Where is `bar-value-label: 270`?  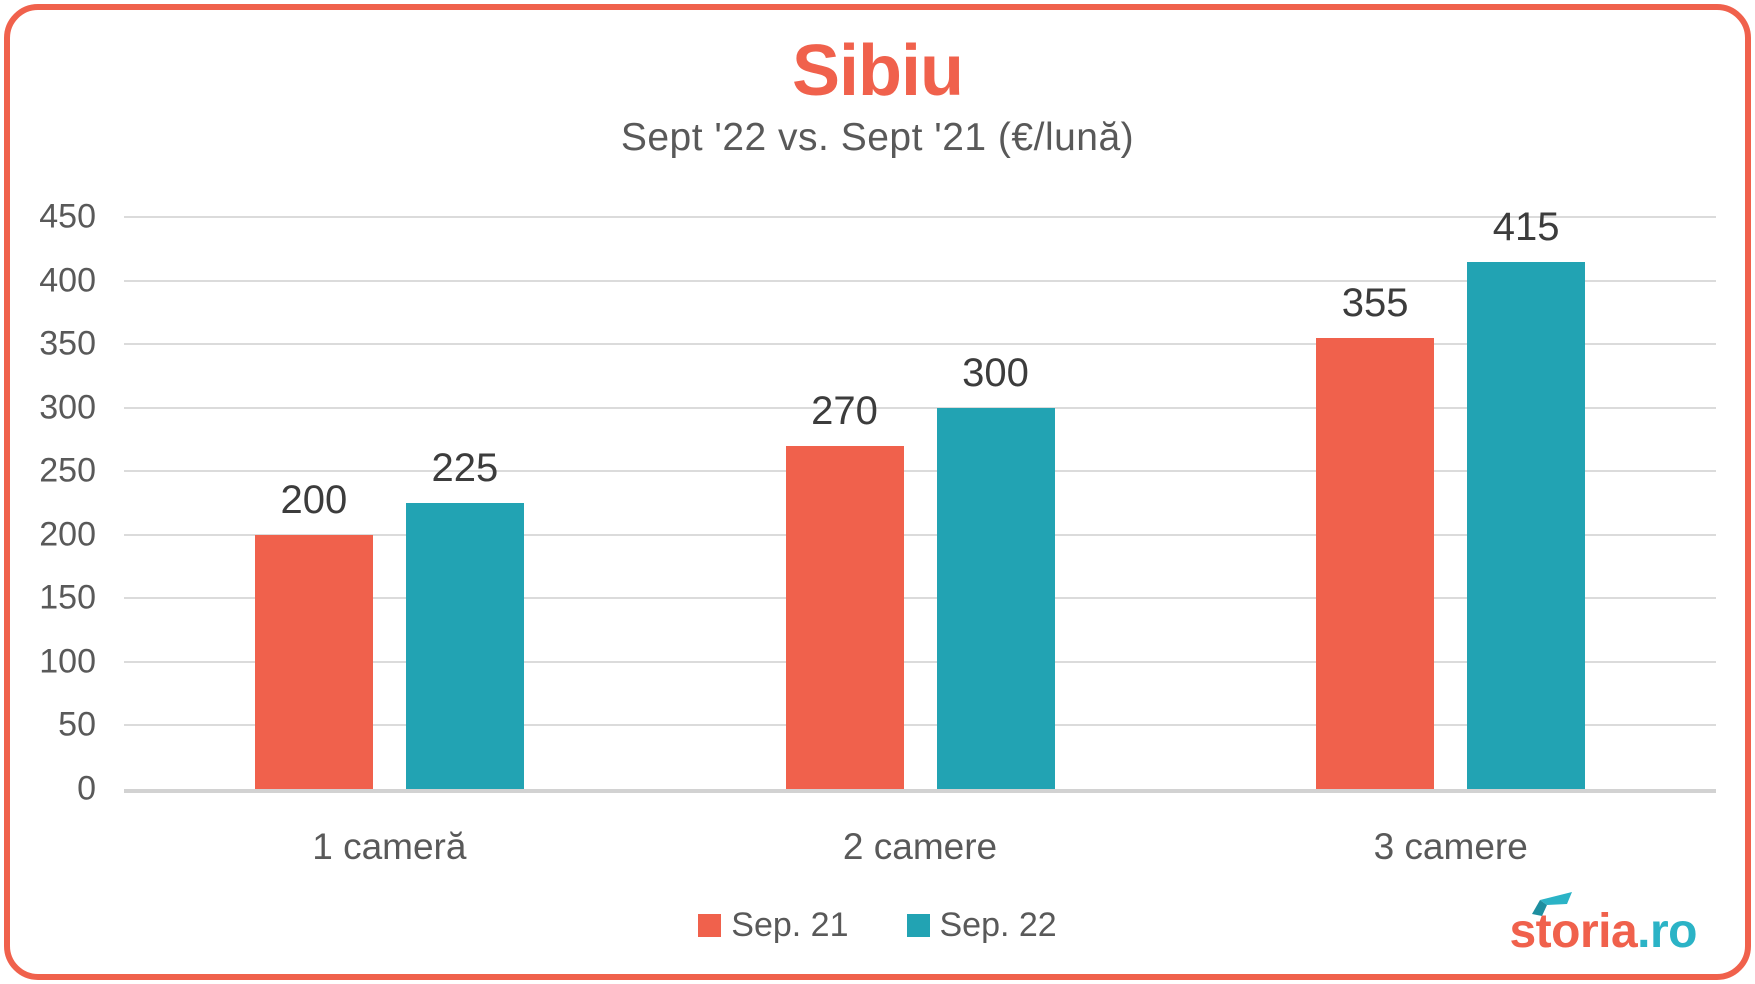
bar-value-label: 270 is located at coordinates (844, 410).